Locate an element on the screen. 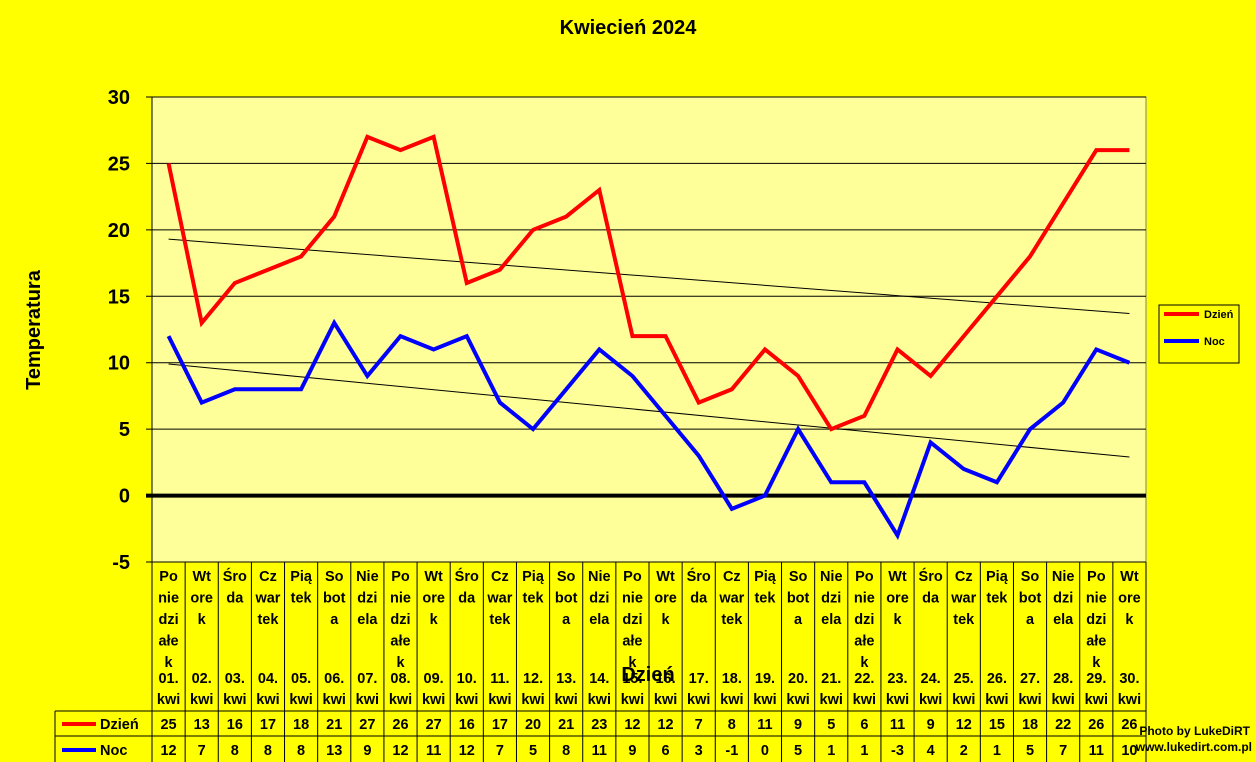 This screenshot has height=762, width=1256. credit-line-1: Photo by LukeDiRT is located at coordinates (1194, 731).